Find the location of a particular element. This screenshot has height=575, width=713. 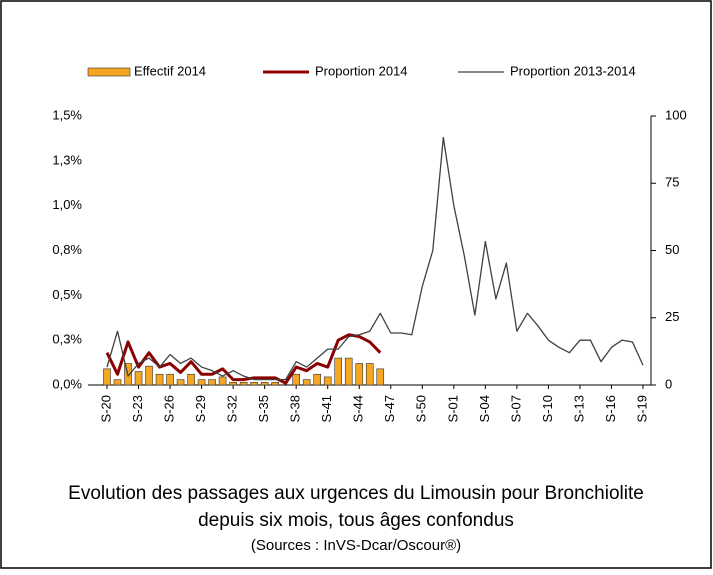

y2-tick-label: 50 is located at coordinates (672, 249).